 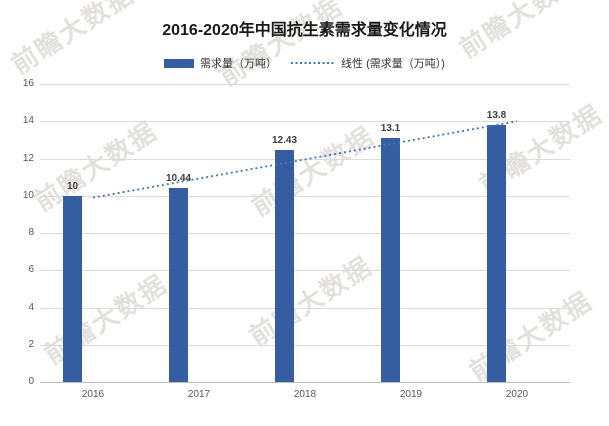 What do you see at coordinates (28, 83) in the screenshot?
I see `y-tick-label: 16` at bounding box center [28, 83].